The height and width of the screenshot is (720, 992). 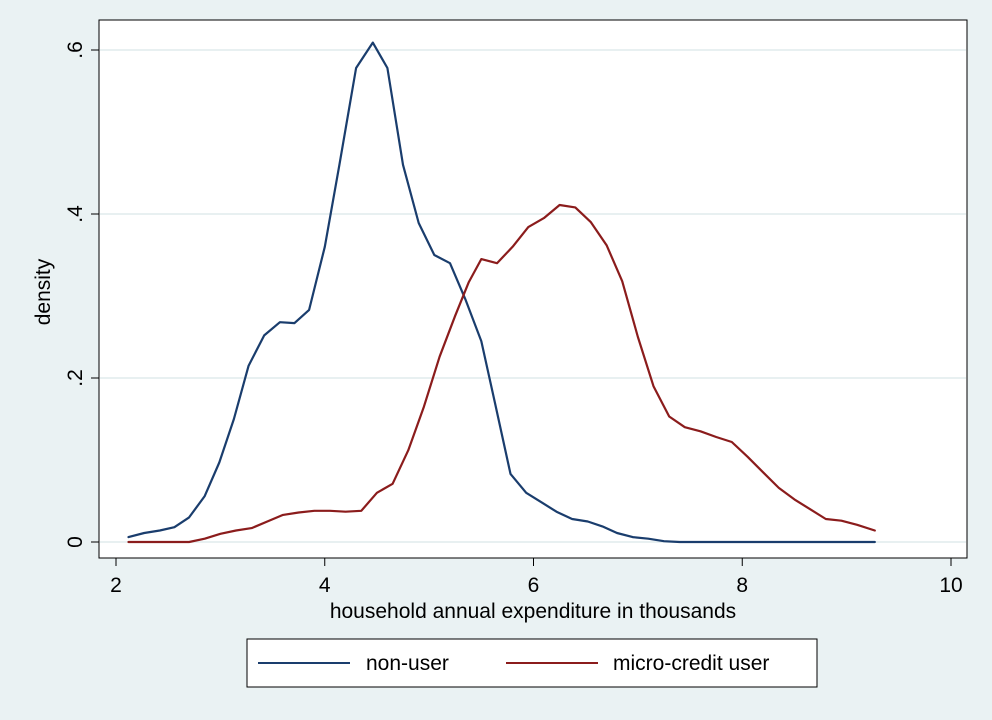 I want to click on x-tick-label: 2, so click(x=116, y=585).